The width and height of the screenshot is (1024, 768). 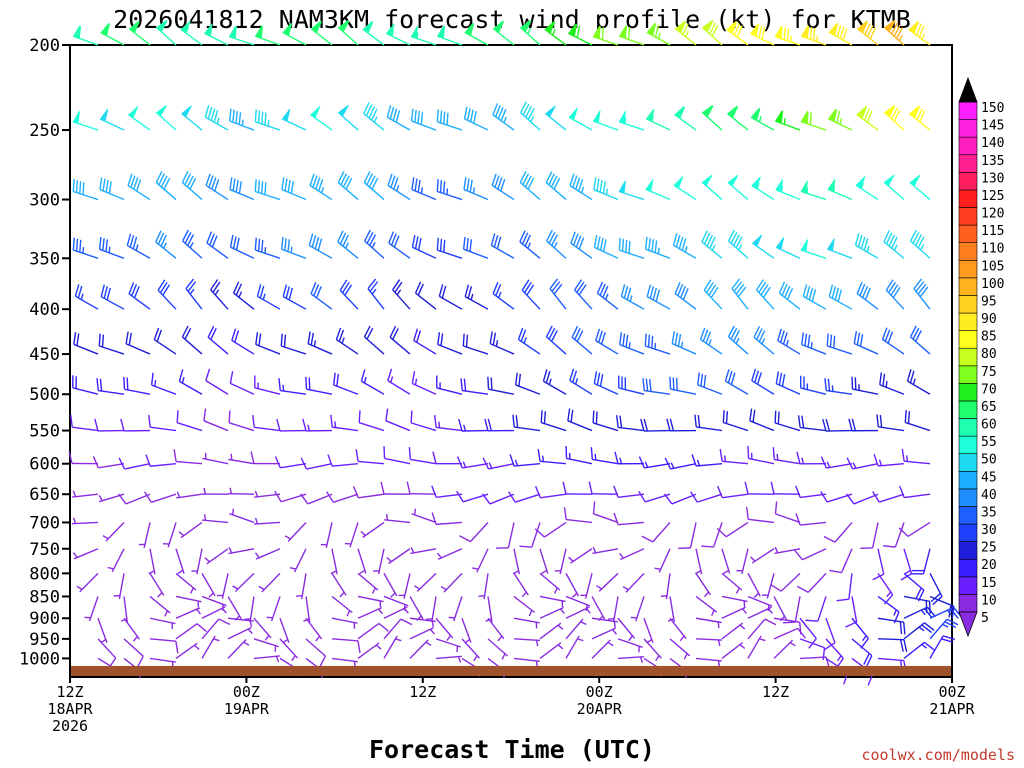 I want to click on colorbar-label: 140, so click(x=992, y=143).